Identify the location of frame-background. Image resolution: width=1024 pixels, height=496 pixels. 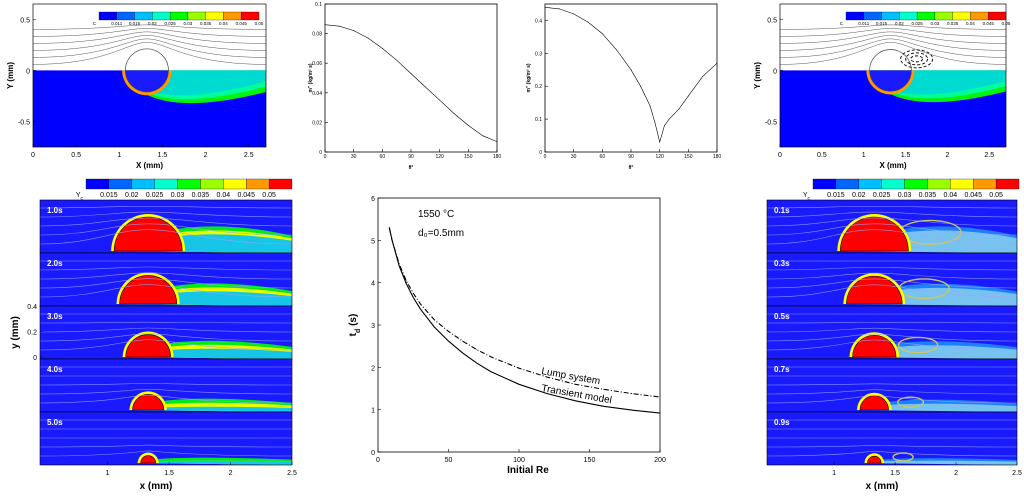
(892, 438).